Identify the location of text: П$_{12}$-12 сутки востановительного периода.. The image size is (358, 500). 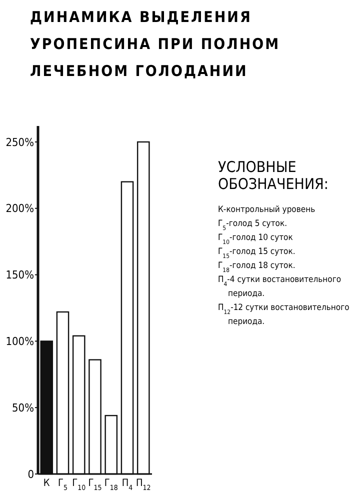
(284, 315).